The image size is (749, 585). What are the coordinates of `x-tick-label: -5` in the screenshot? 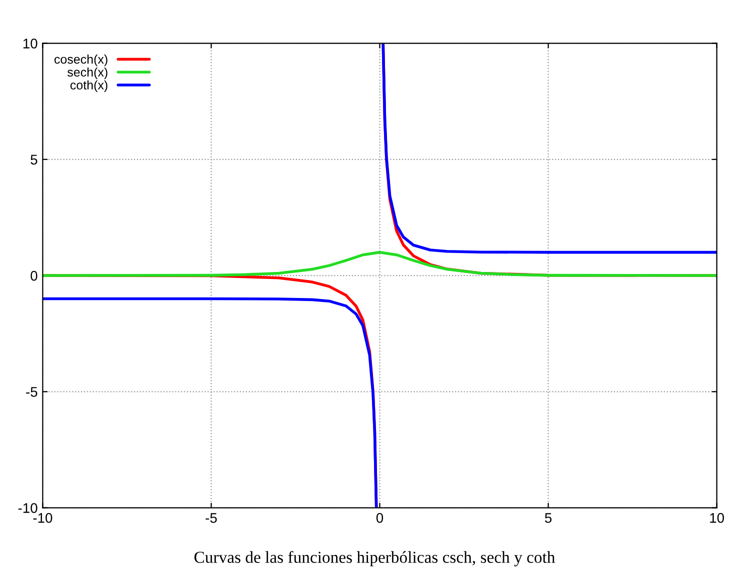 It's located at (211, 518).